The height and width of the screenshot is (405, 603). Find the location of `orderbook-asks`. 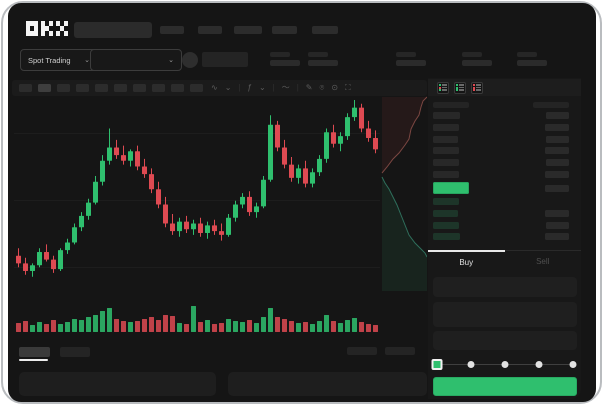

orderbook-asks is located at coordinates (501, 145).